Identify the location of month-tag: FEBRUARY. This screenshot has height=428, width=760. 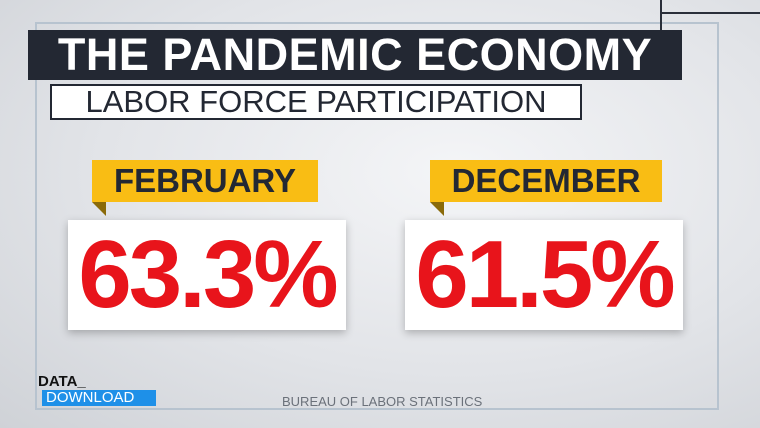
(205, 181).